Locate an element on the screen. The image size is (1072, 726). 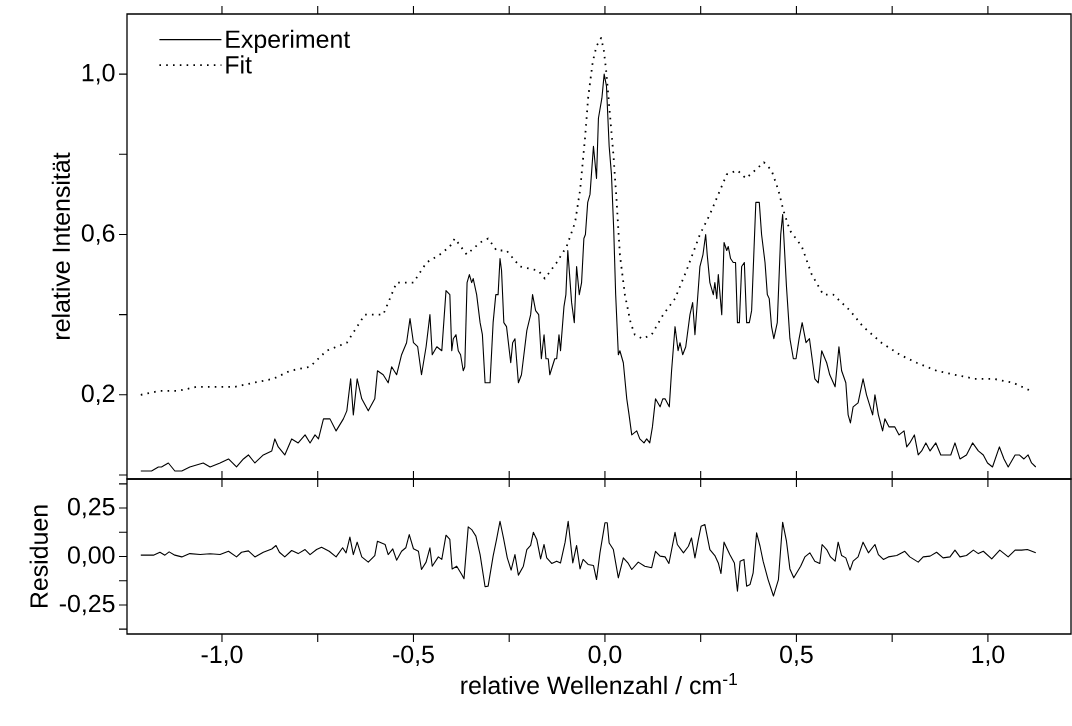
x-tick-label: -0,5 is located at coordinates (413, 656).